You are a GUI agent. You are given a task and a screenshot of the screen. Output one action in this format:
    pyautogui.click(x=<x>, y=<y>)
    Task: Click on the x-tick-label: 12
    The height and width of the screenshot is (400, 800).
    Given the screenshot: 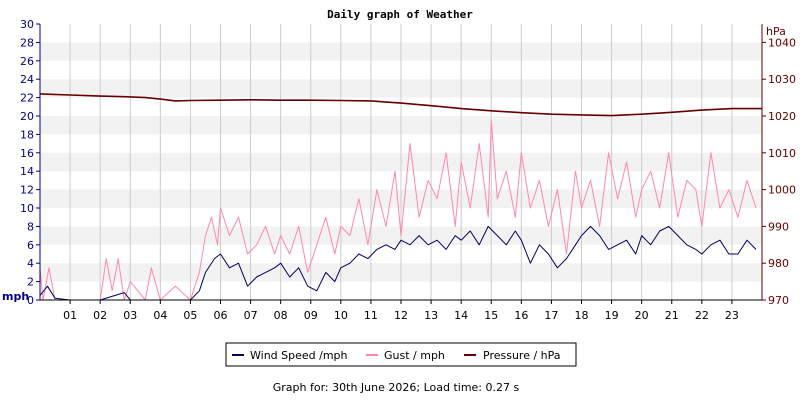 What is the action you would take?
    pyautogui.click(x=401, y=315)
    